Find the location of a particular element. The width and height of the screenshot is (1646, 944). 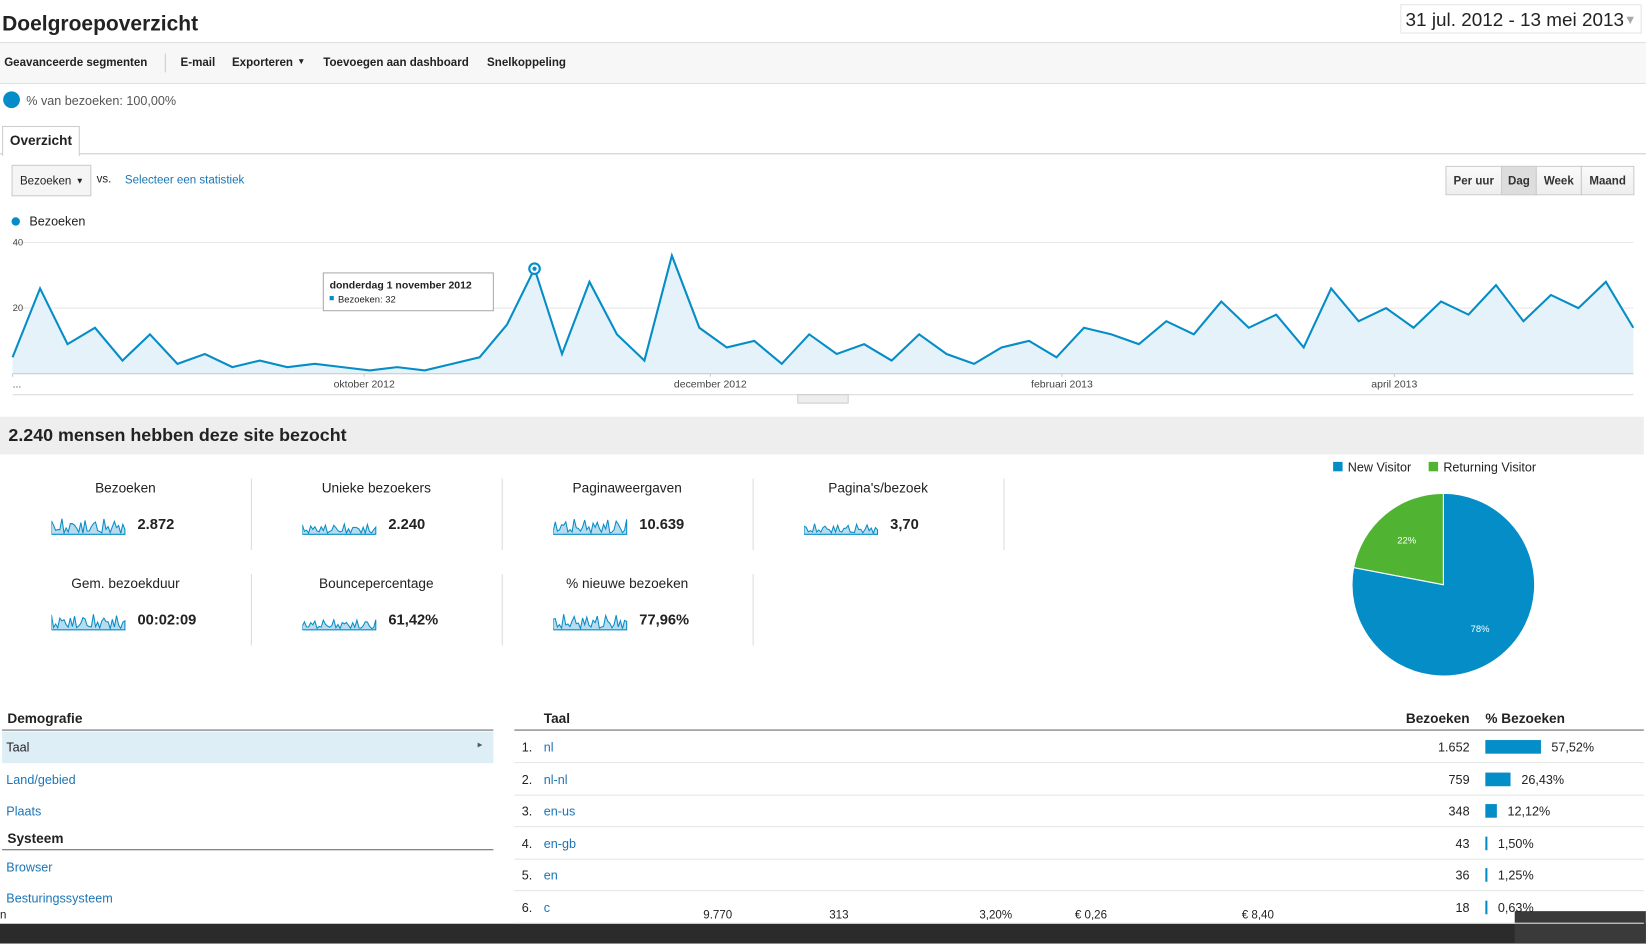

period-button: Maand is located at coordinates (1607, 180).